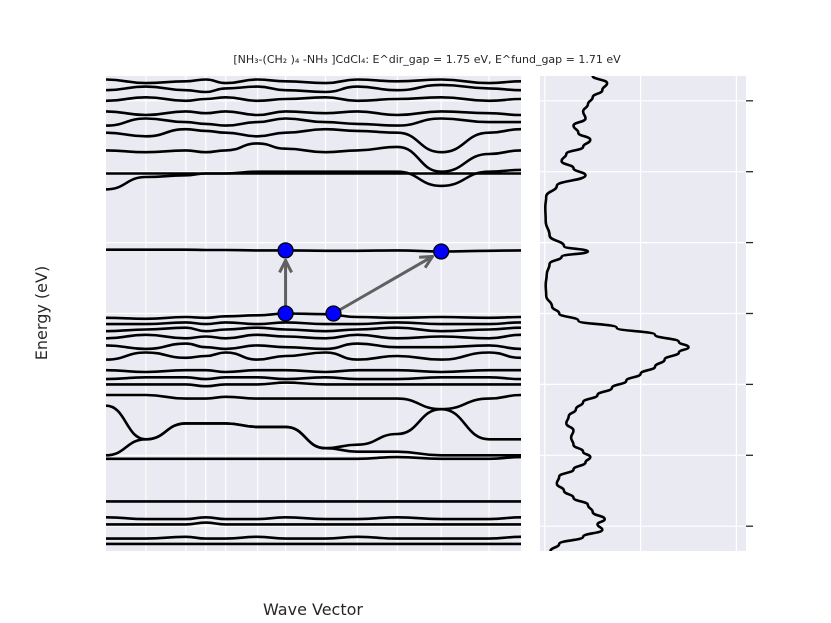 Image resolution: width=831 pixels, height=623 pixels. I want to click on dos-curve, so click(616, 313).